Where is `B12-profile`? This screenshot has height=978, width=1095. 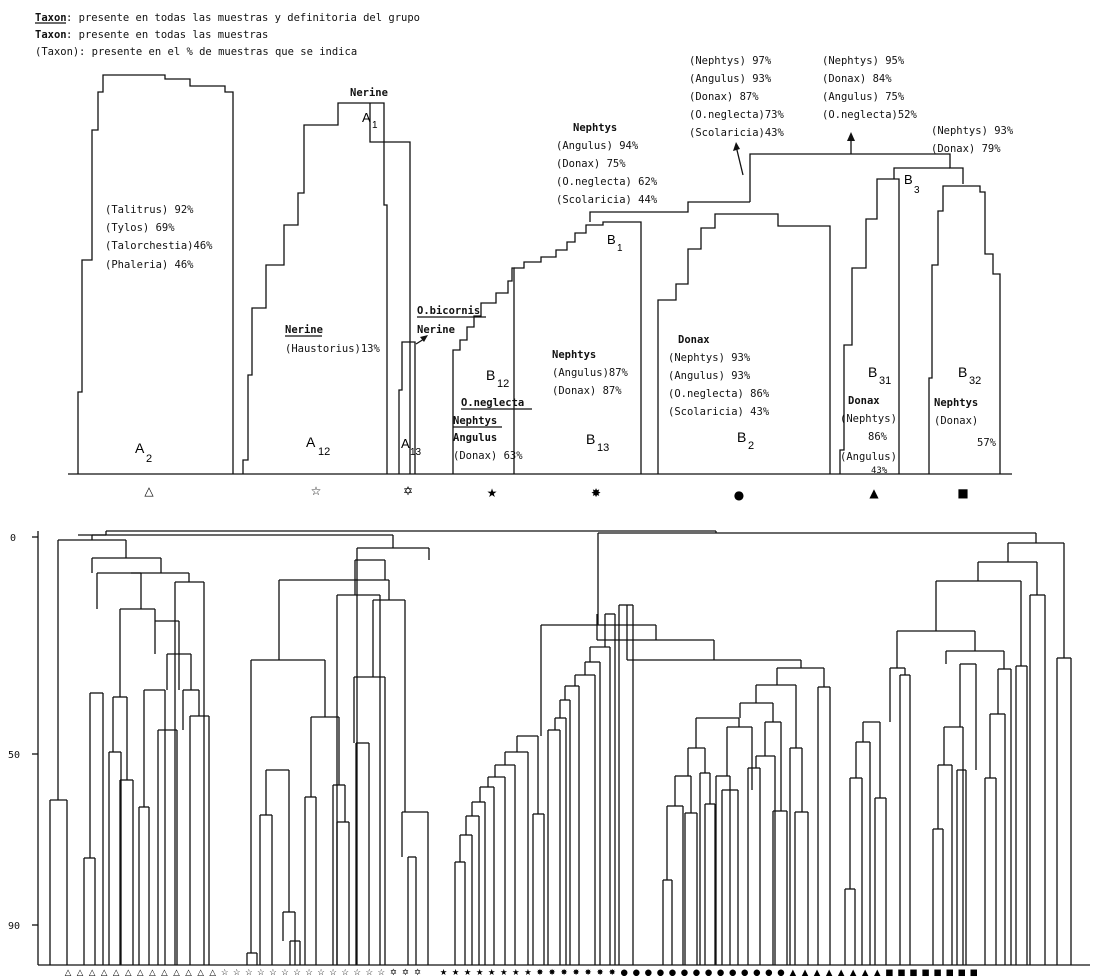
B12-profile is located at coordinates (483, 370).